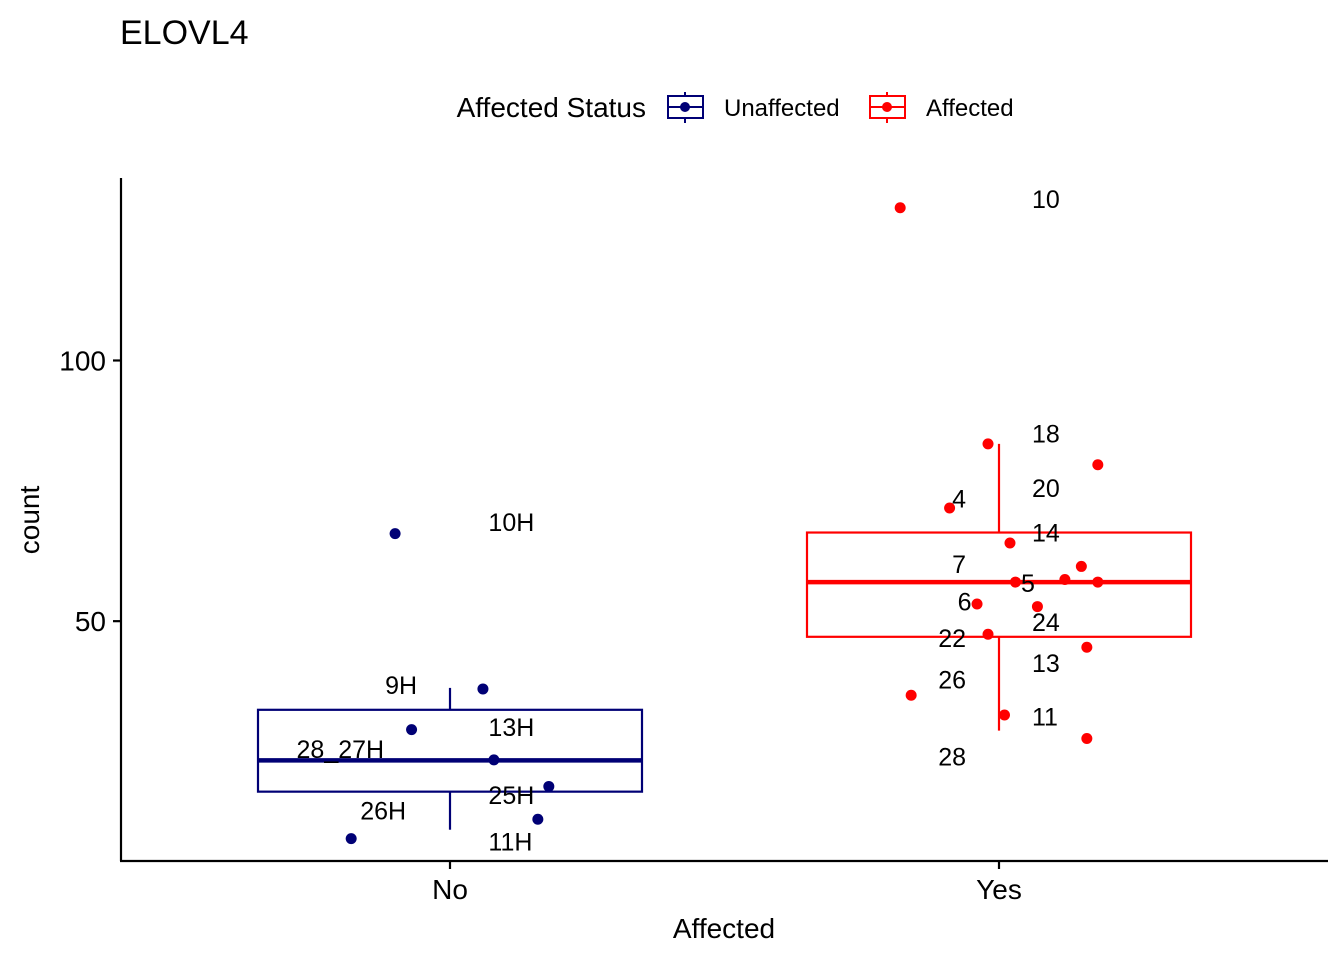 Image resolution: width=1344 pixels, height=965 pixels. What do you see at coordinates (724, 928) in the screenshot?
I see `x-axis-title: Affected` at bounding box center [724, 928].